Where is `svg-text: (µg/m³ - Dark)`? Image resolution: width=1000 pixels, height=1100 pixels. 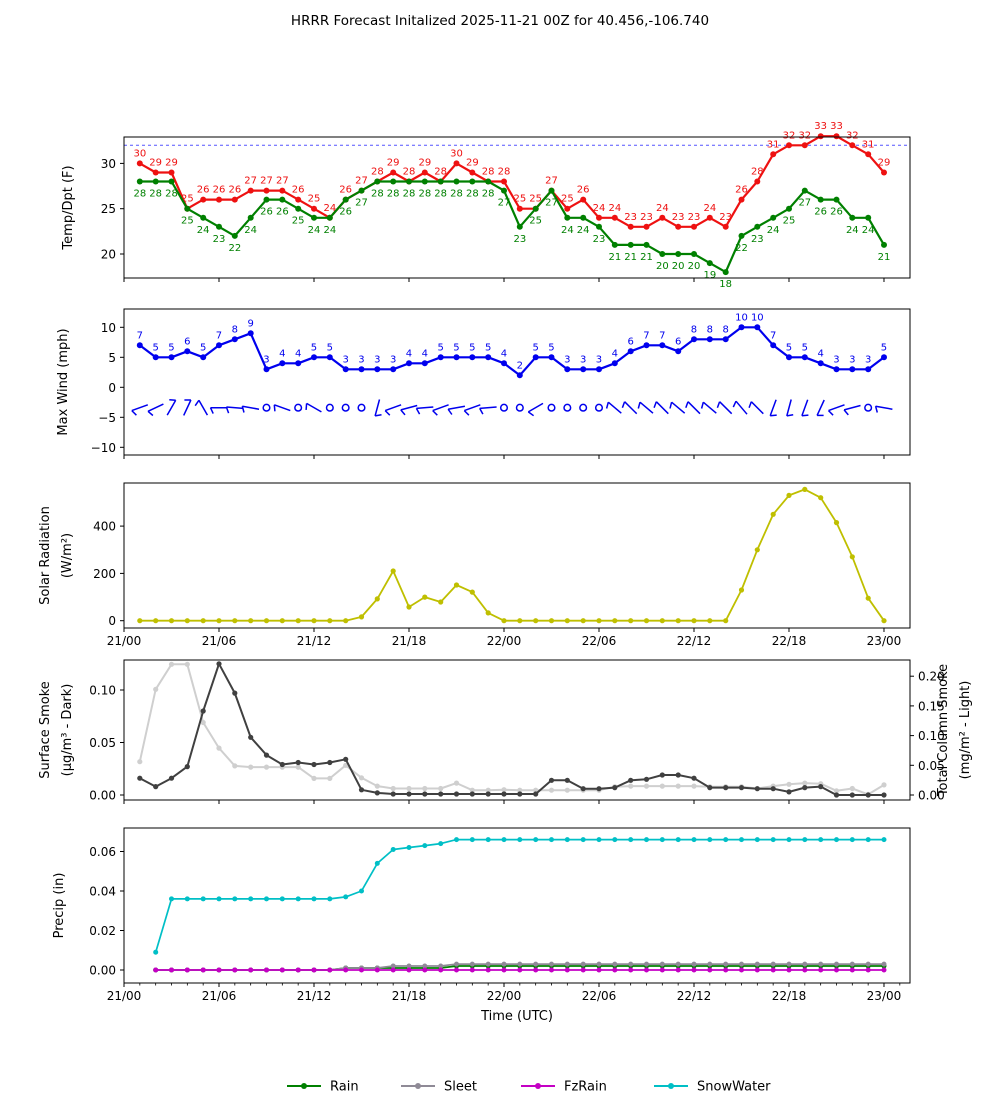
svg-text: (µg/m³ - Dark) is located at coordinates (67, 730).